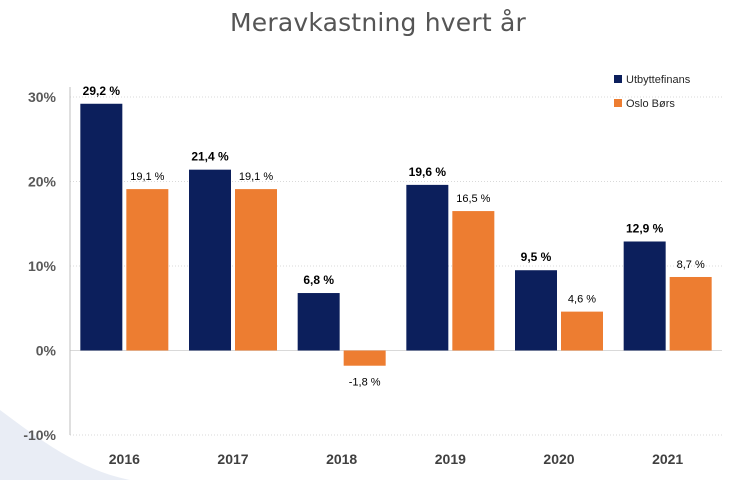  Describe the element at coordinates (42, 97) in the screenshot. I see `y-tick-label: 30%` at that location.